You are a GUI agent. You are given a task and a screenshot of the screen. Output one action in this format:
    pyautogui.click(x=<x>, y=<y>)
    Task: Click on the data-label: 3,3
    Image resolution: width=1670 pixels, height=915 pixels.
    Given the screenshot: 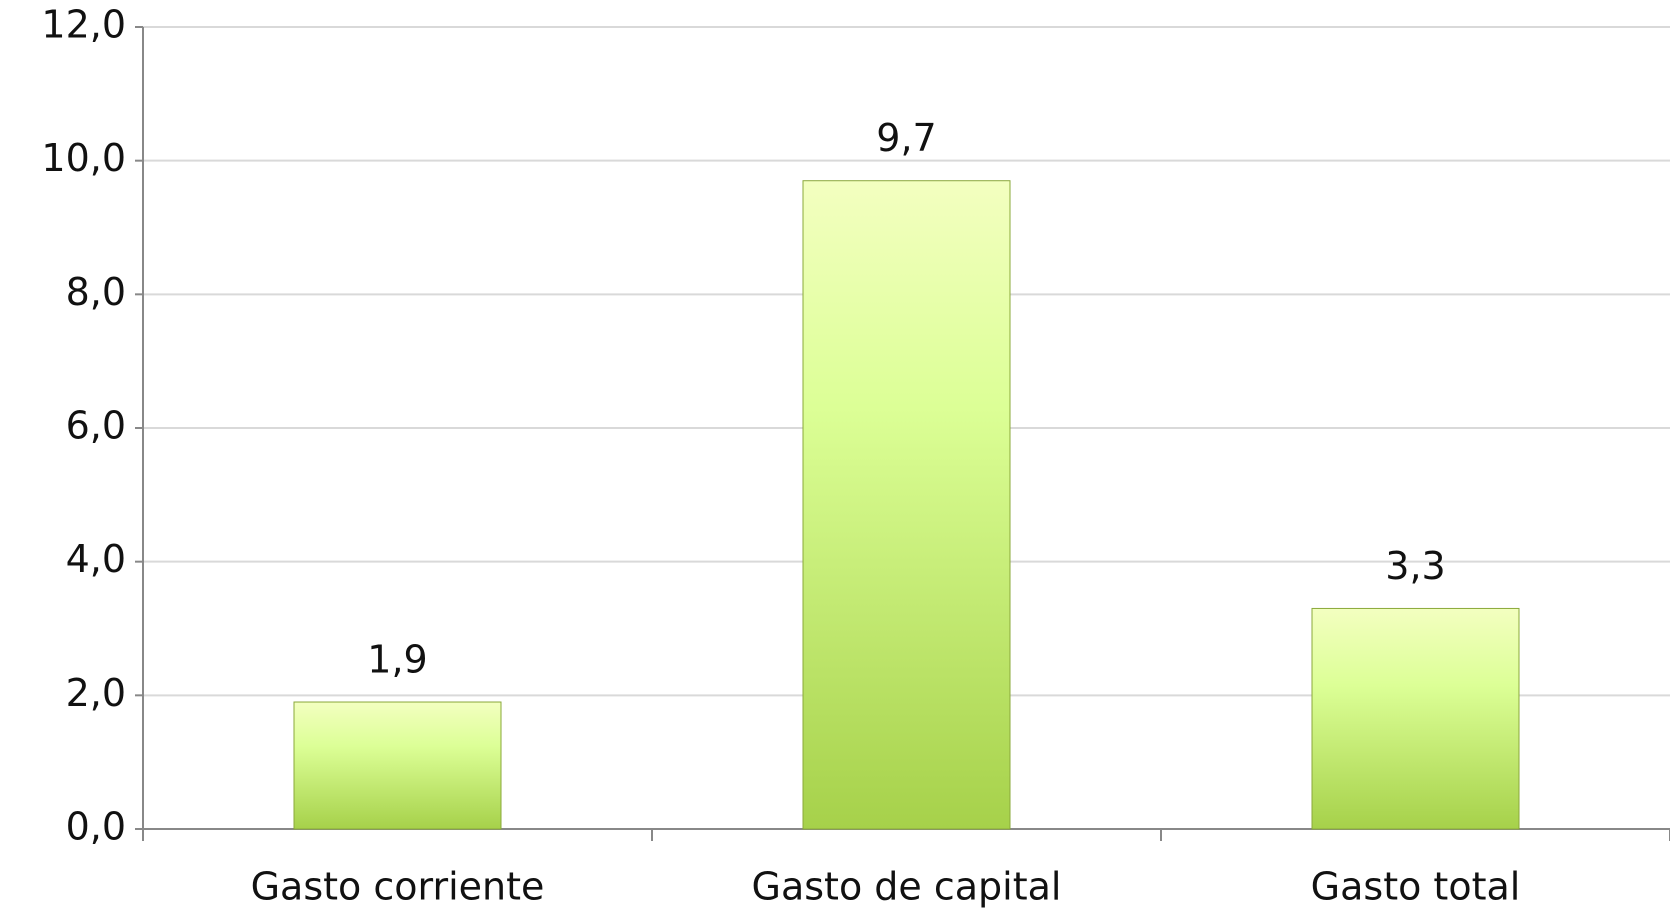 What is the action you would take?
    pyautogui.click(x=1415, y=566)
    